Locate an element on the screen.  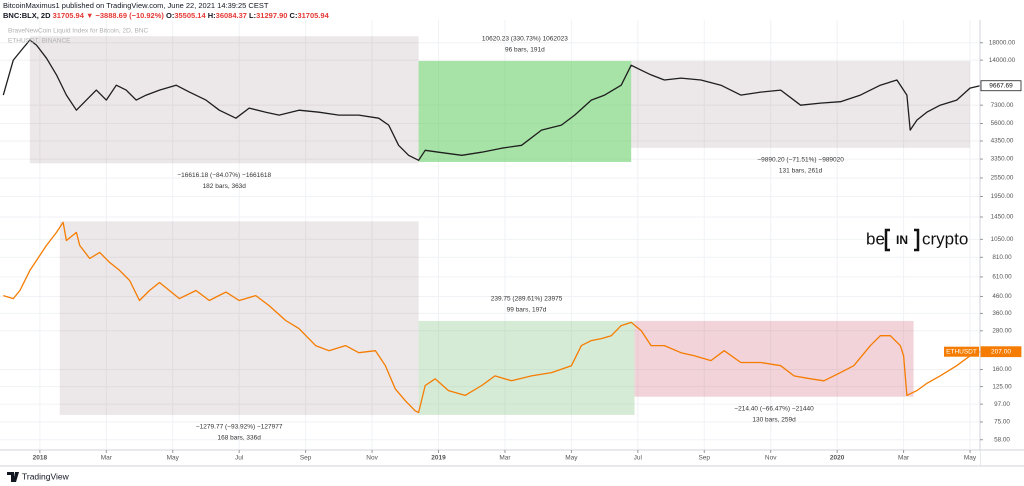
change: ▼ −3888.69 (−10.92%) is located at coordinates (125, 15).